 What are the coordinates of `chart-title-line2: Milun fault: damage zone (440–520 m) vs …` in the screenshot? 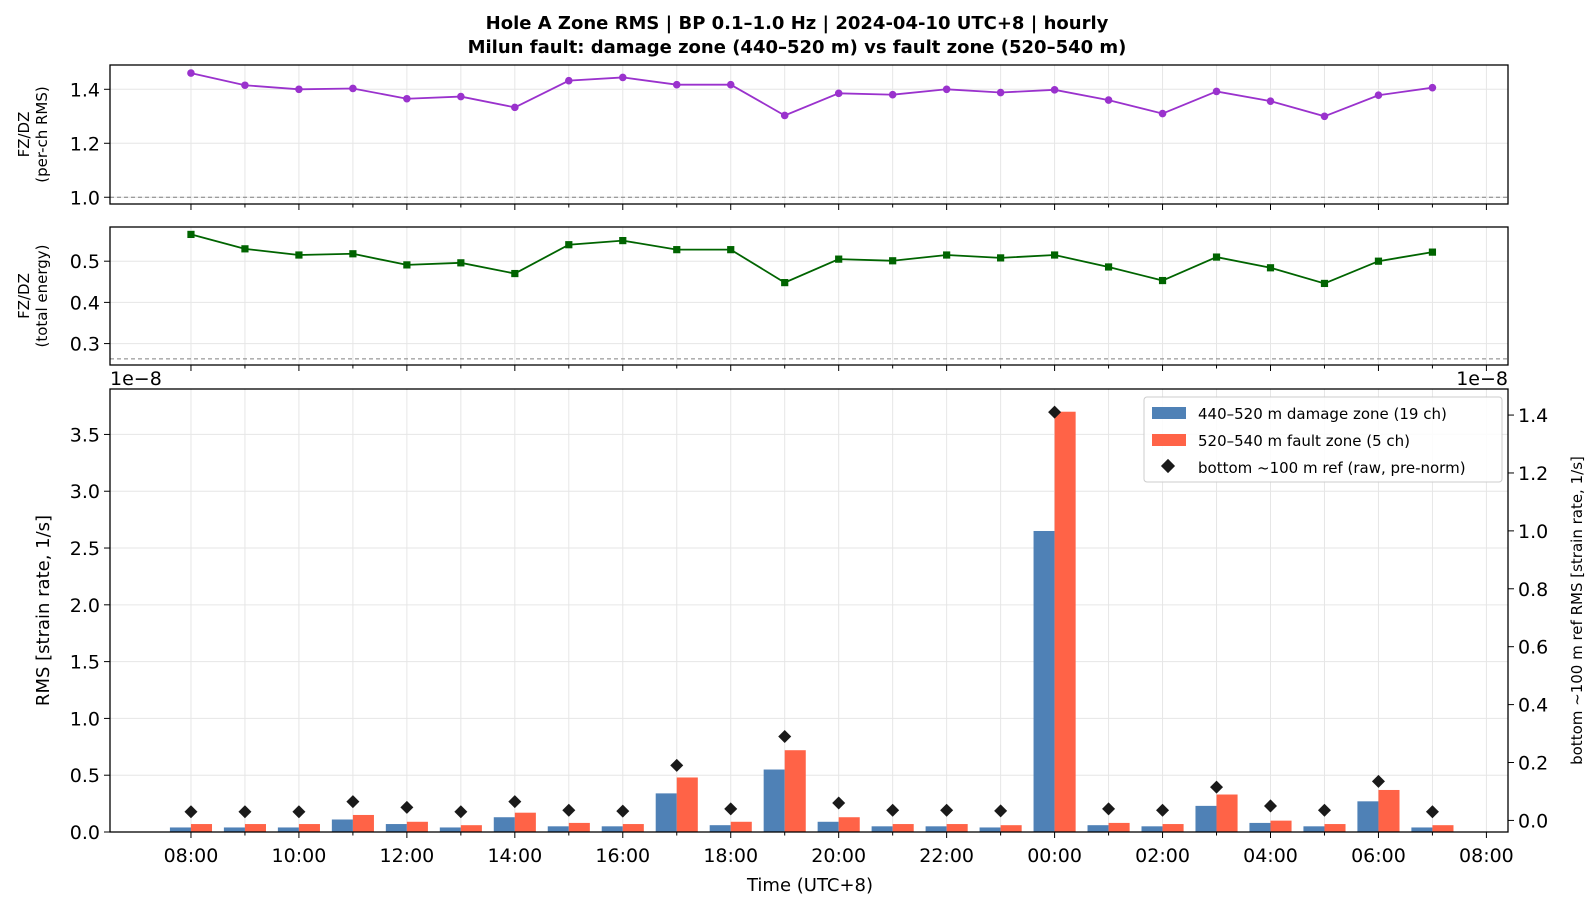 It's located at (797, 47).